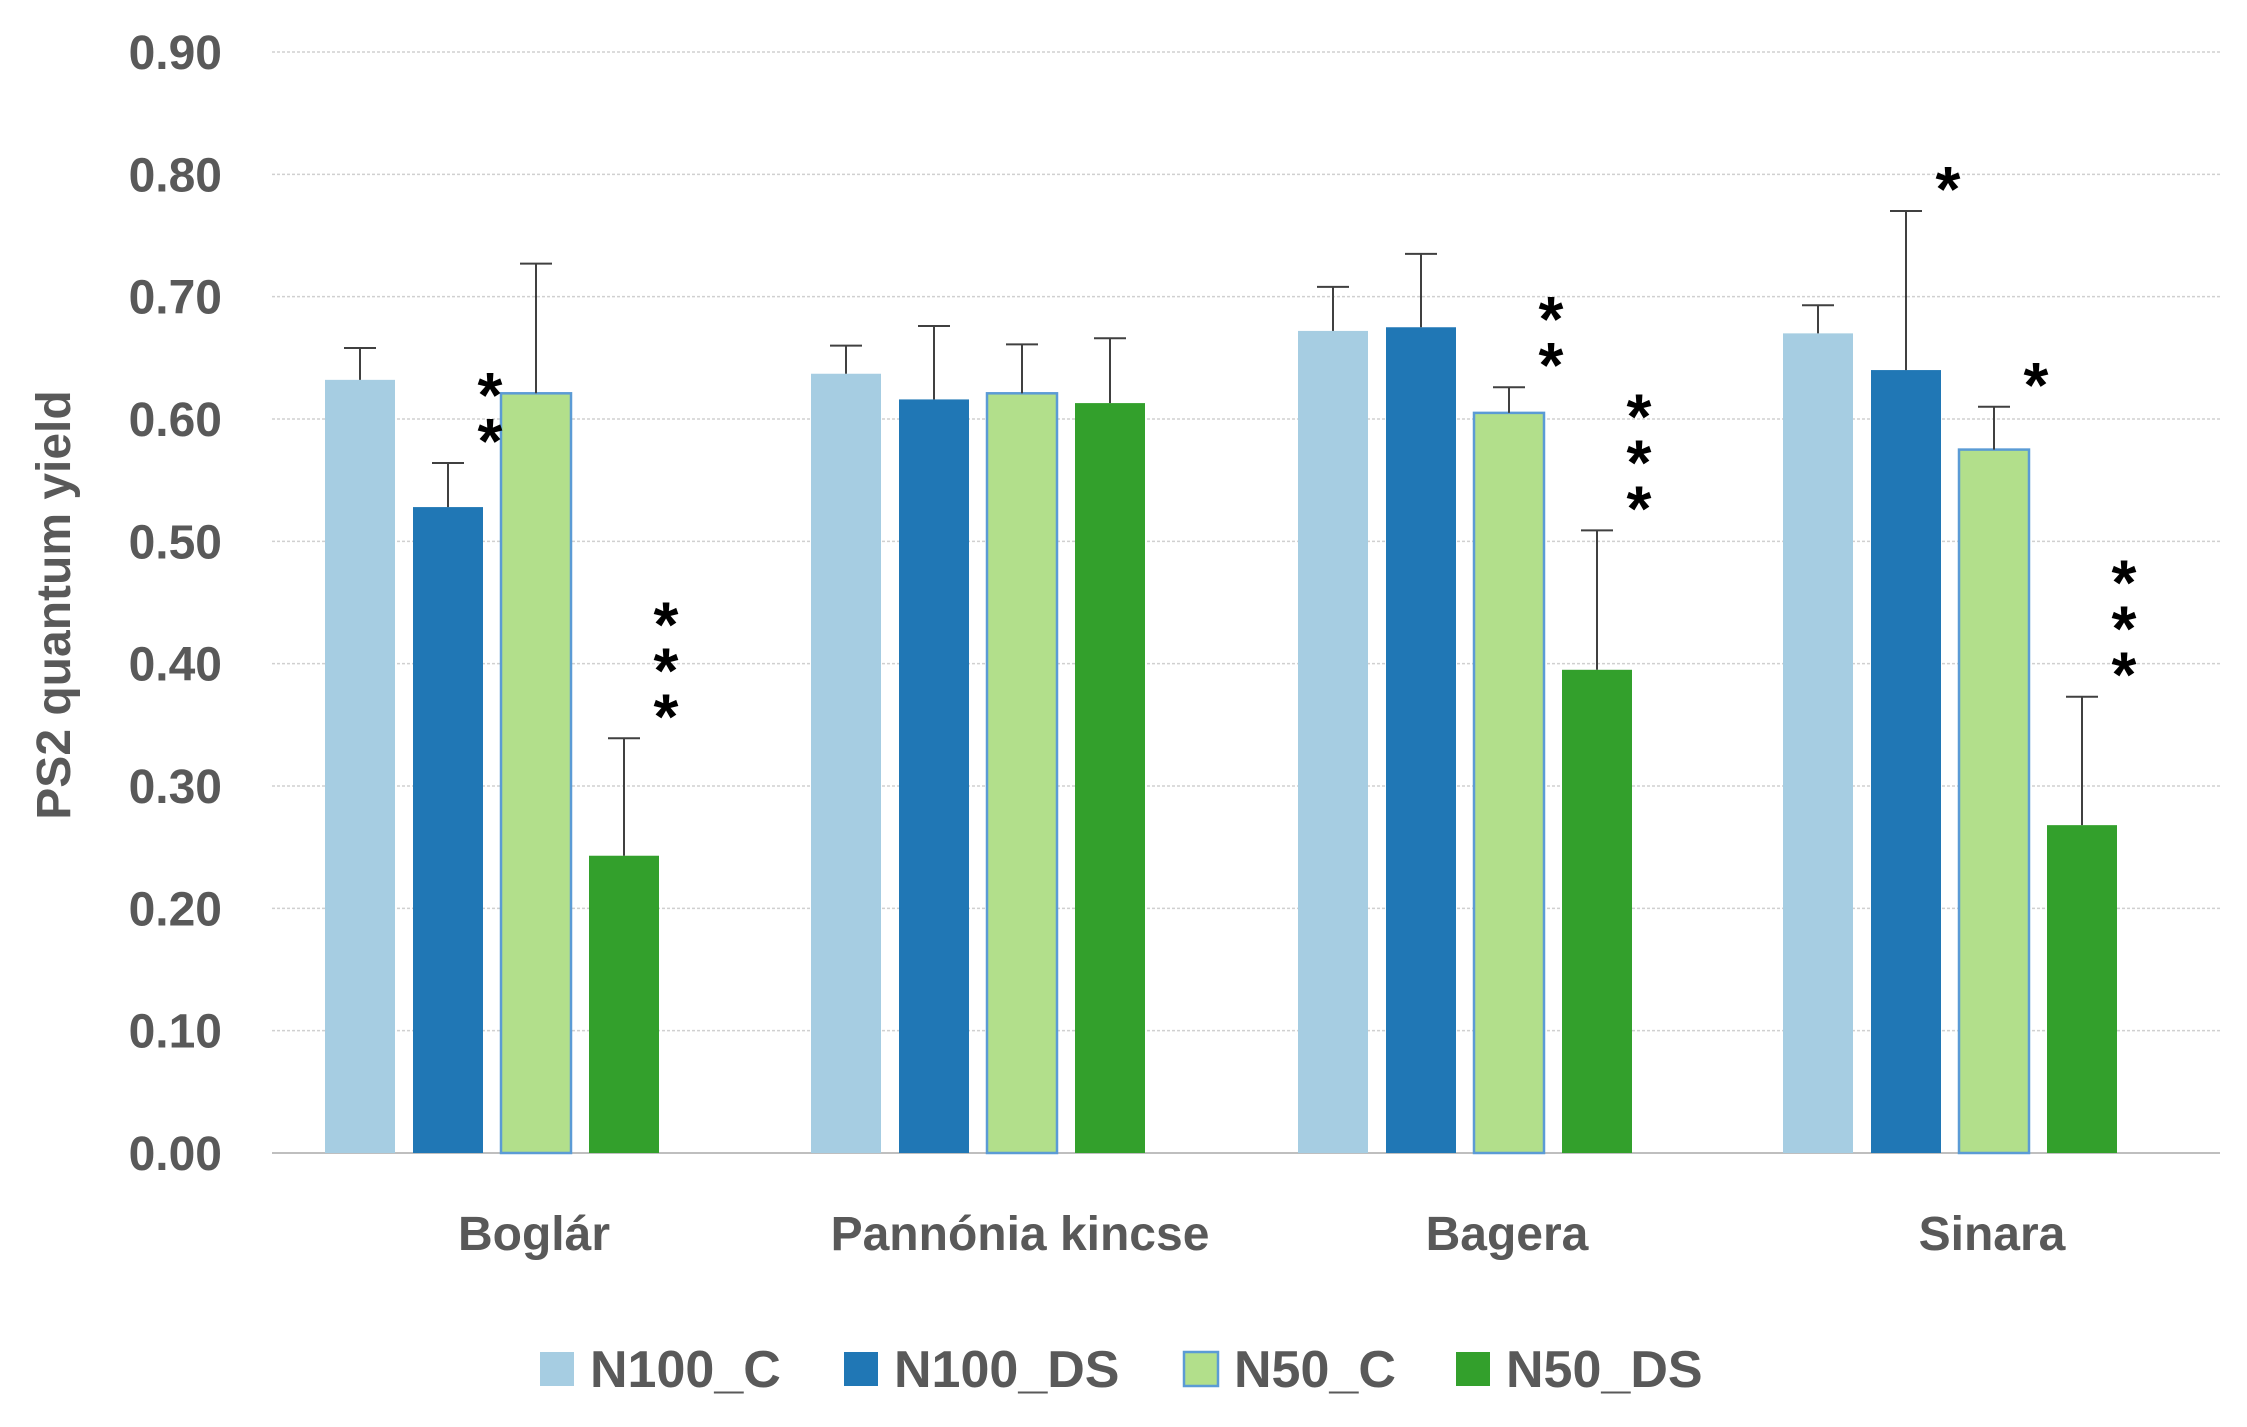 The height and width of the screenshot is (1427, 2247). Describe the element at coordinates (175, 1154) in the screenshot. I see `y-tick-label: 0.00` at that location.